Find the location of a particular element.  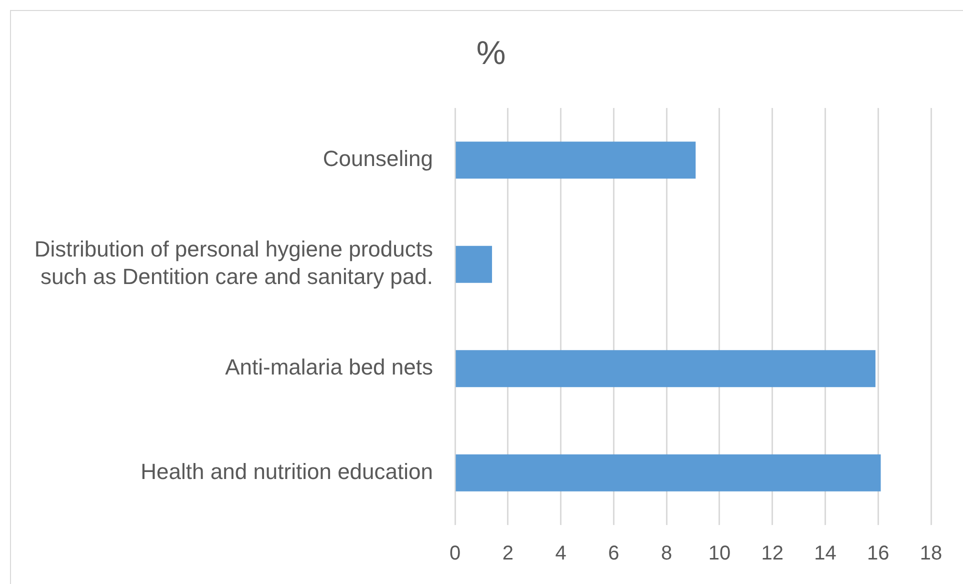

y-tick-label: Counseling is located at coordinates (377, 159).